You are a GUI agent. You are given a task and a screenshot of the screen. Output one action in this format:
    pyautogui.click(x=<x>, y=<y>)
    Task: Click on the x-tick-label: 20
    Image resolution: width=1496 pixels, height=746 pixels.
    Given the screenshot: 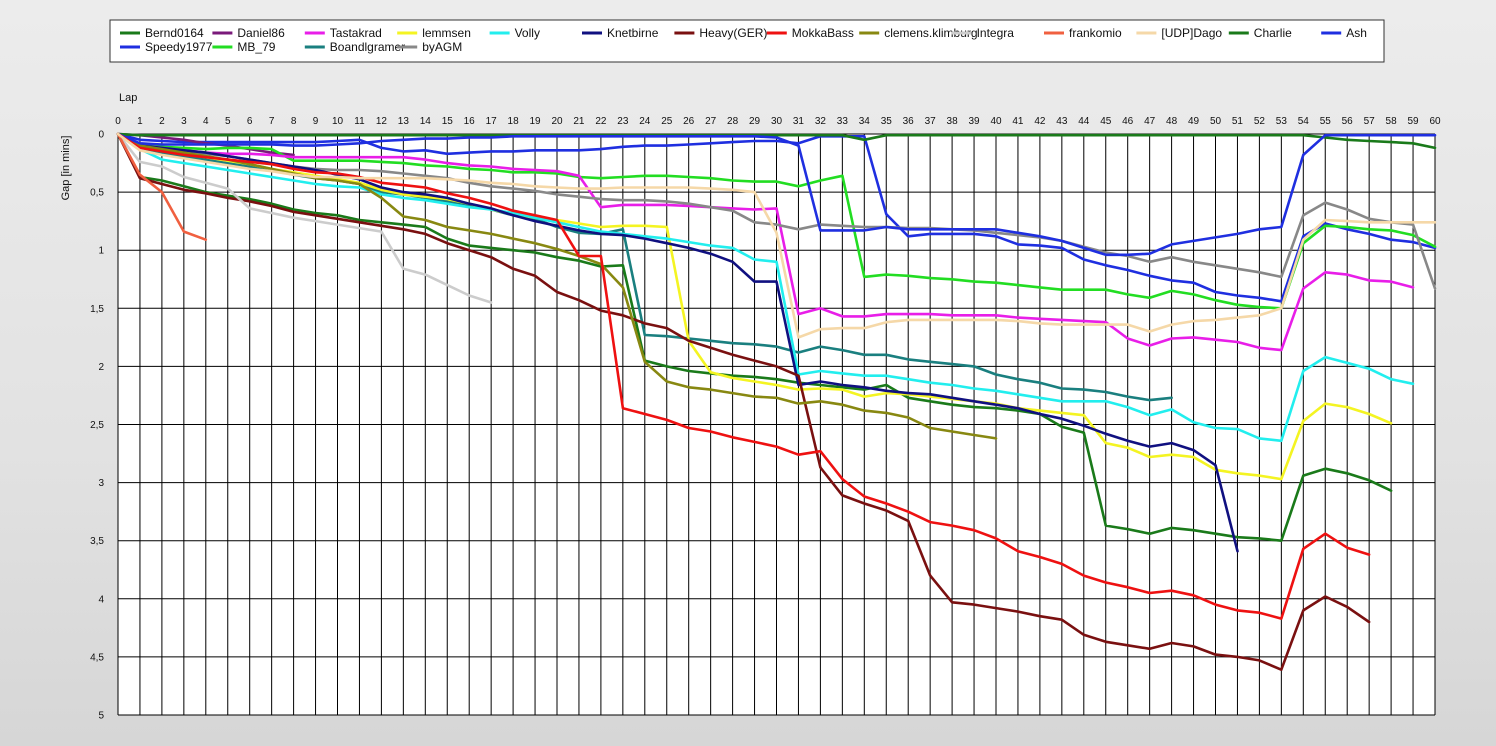 What is the action you would take?
    pyautogui.click(x=557, y=121)
    